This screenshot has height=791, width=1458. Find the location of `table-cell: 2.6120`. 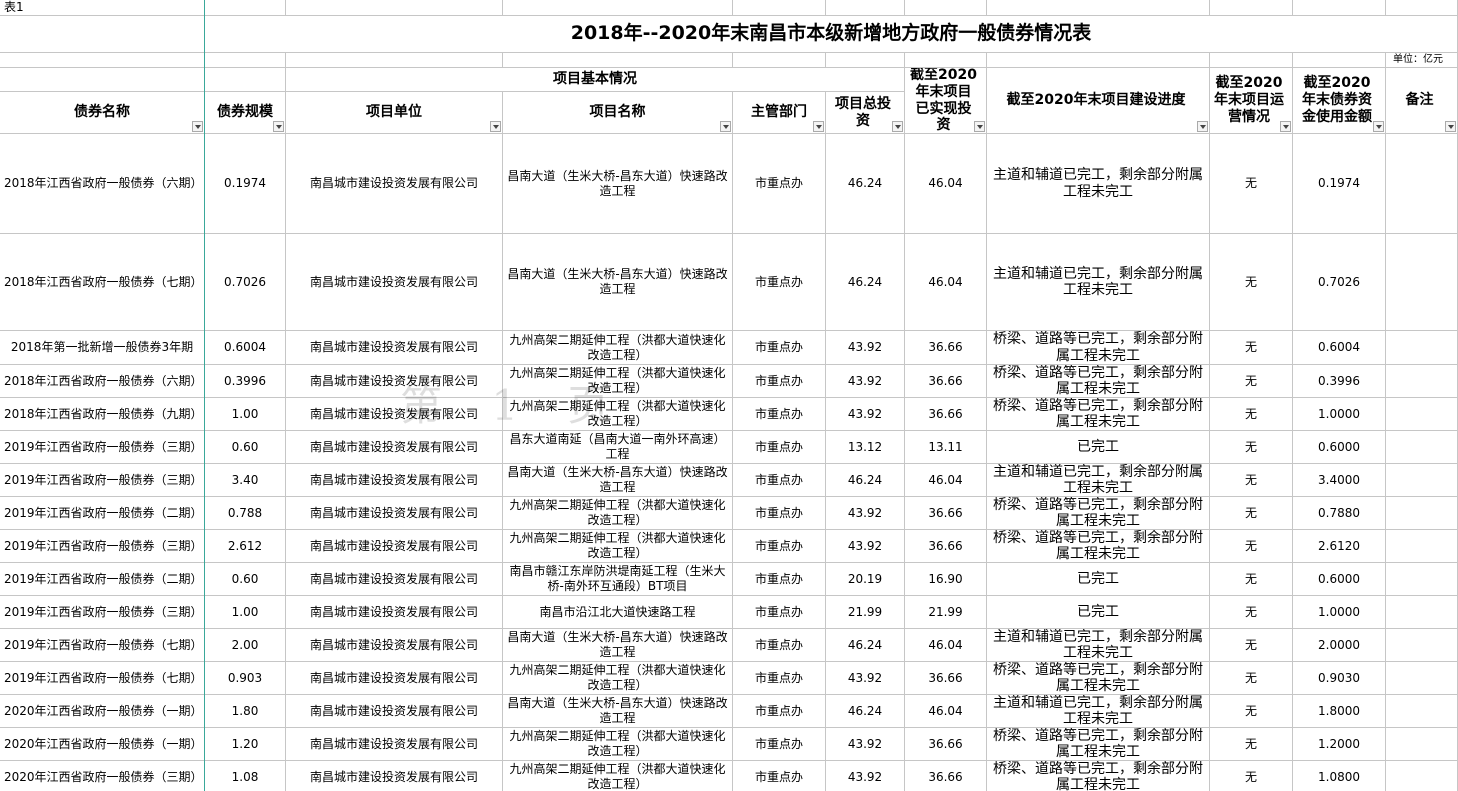

table-cell: 2.6120 is located at coordinates (1339, 546).